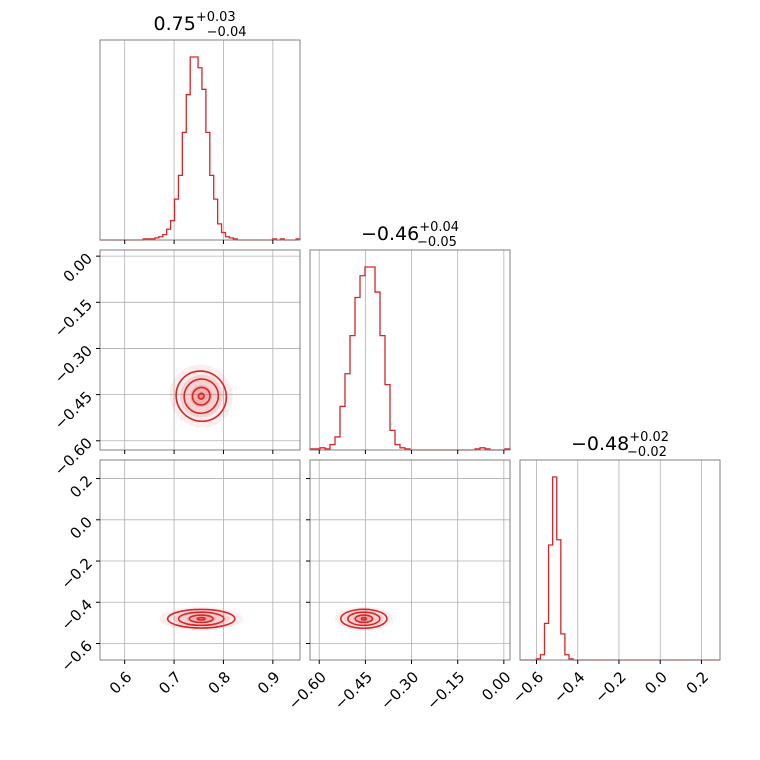 The image size is (760, 760). What do you see at coordinates (620, 445) in the screenshot?
I see `title-param-2: −0.48+0.02 −0.02` at bounding box center [620, 445].